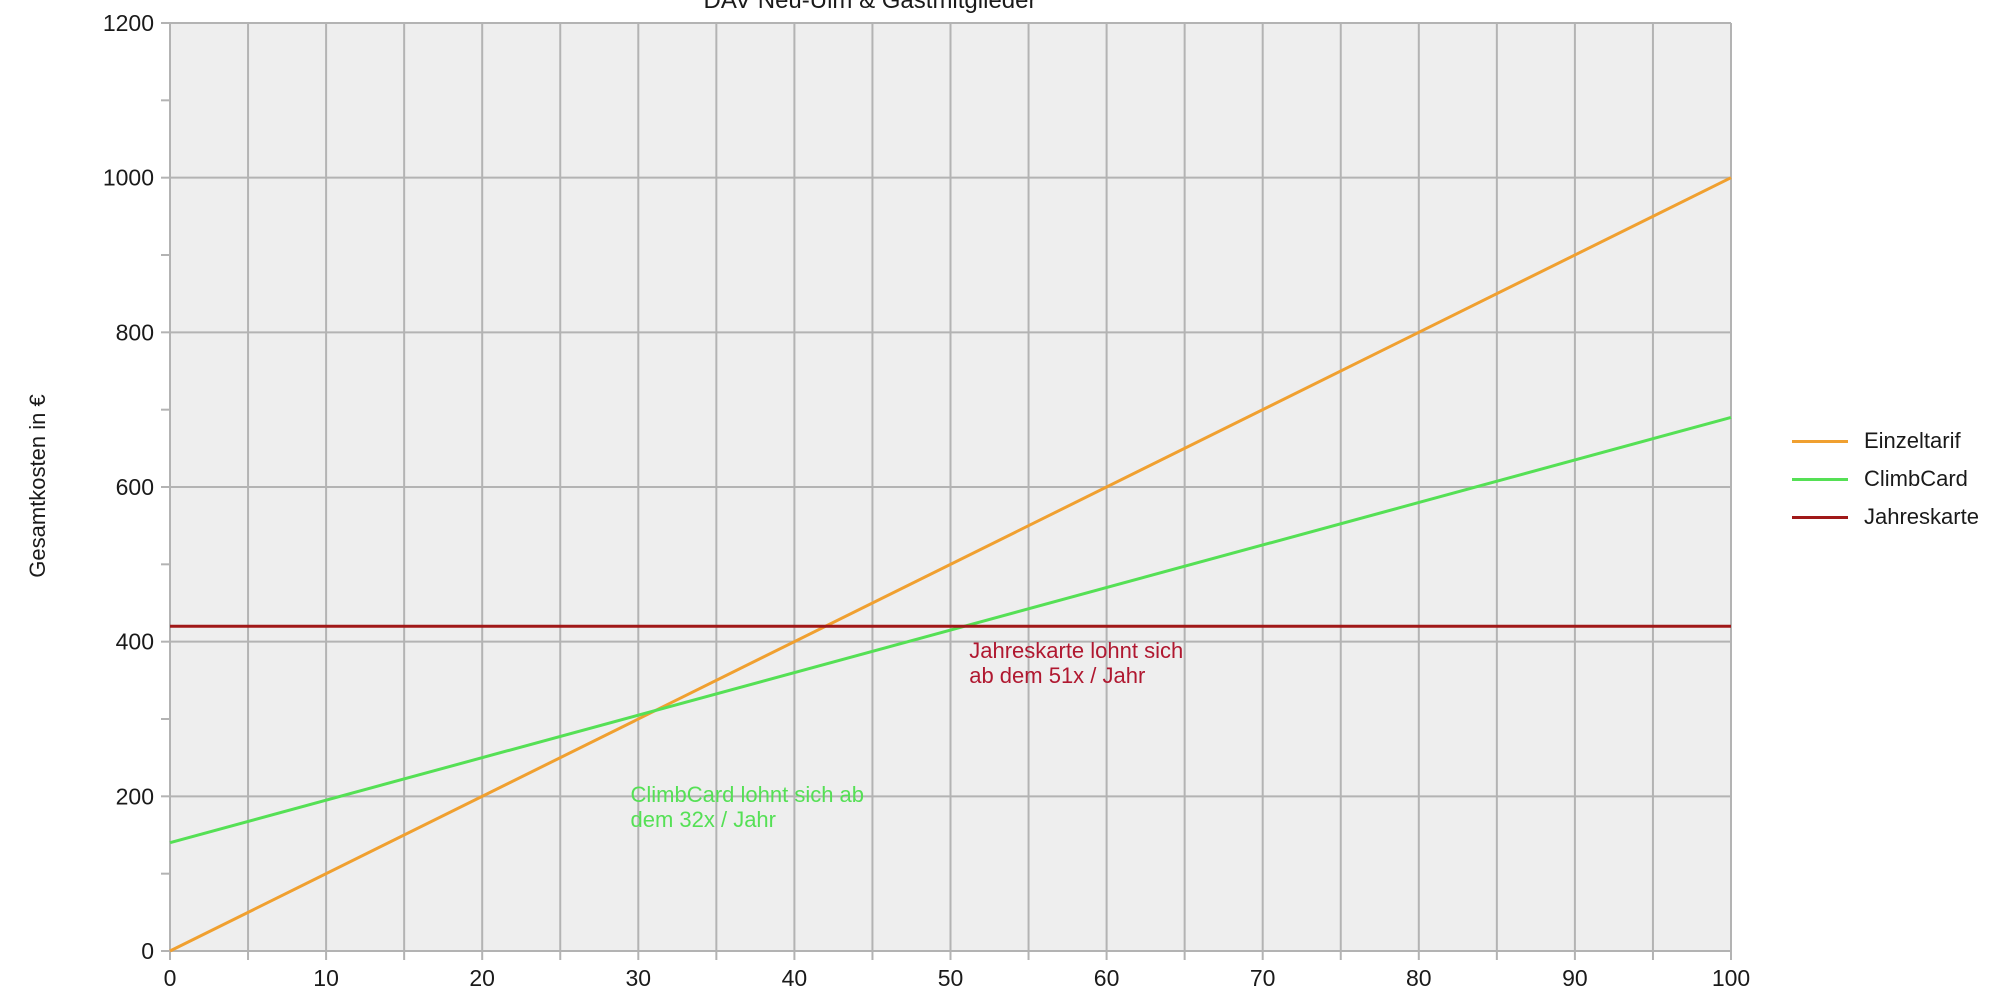  What do you see at coordinates (951, 978) in the screenshot?
I see `x-tick-label: 50` at bounding box center [951, 978].